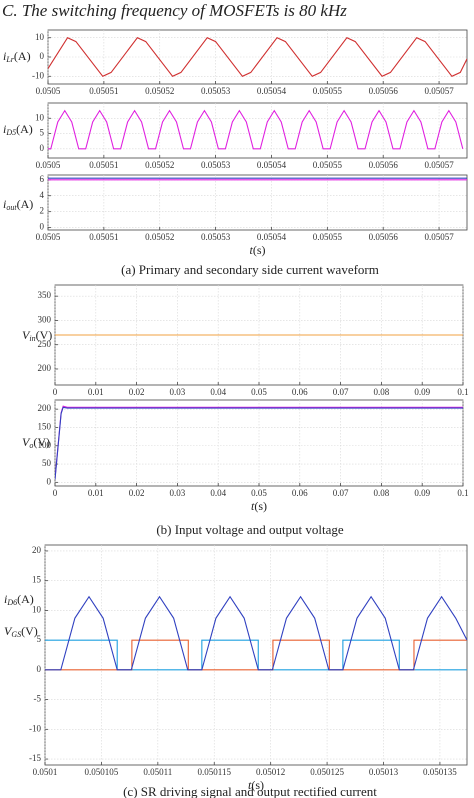 The width and height of the screenshot is (474, 798). I want to click on y-tick-label: 350, so click(45, 295).